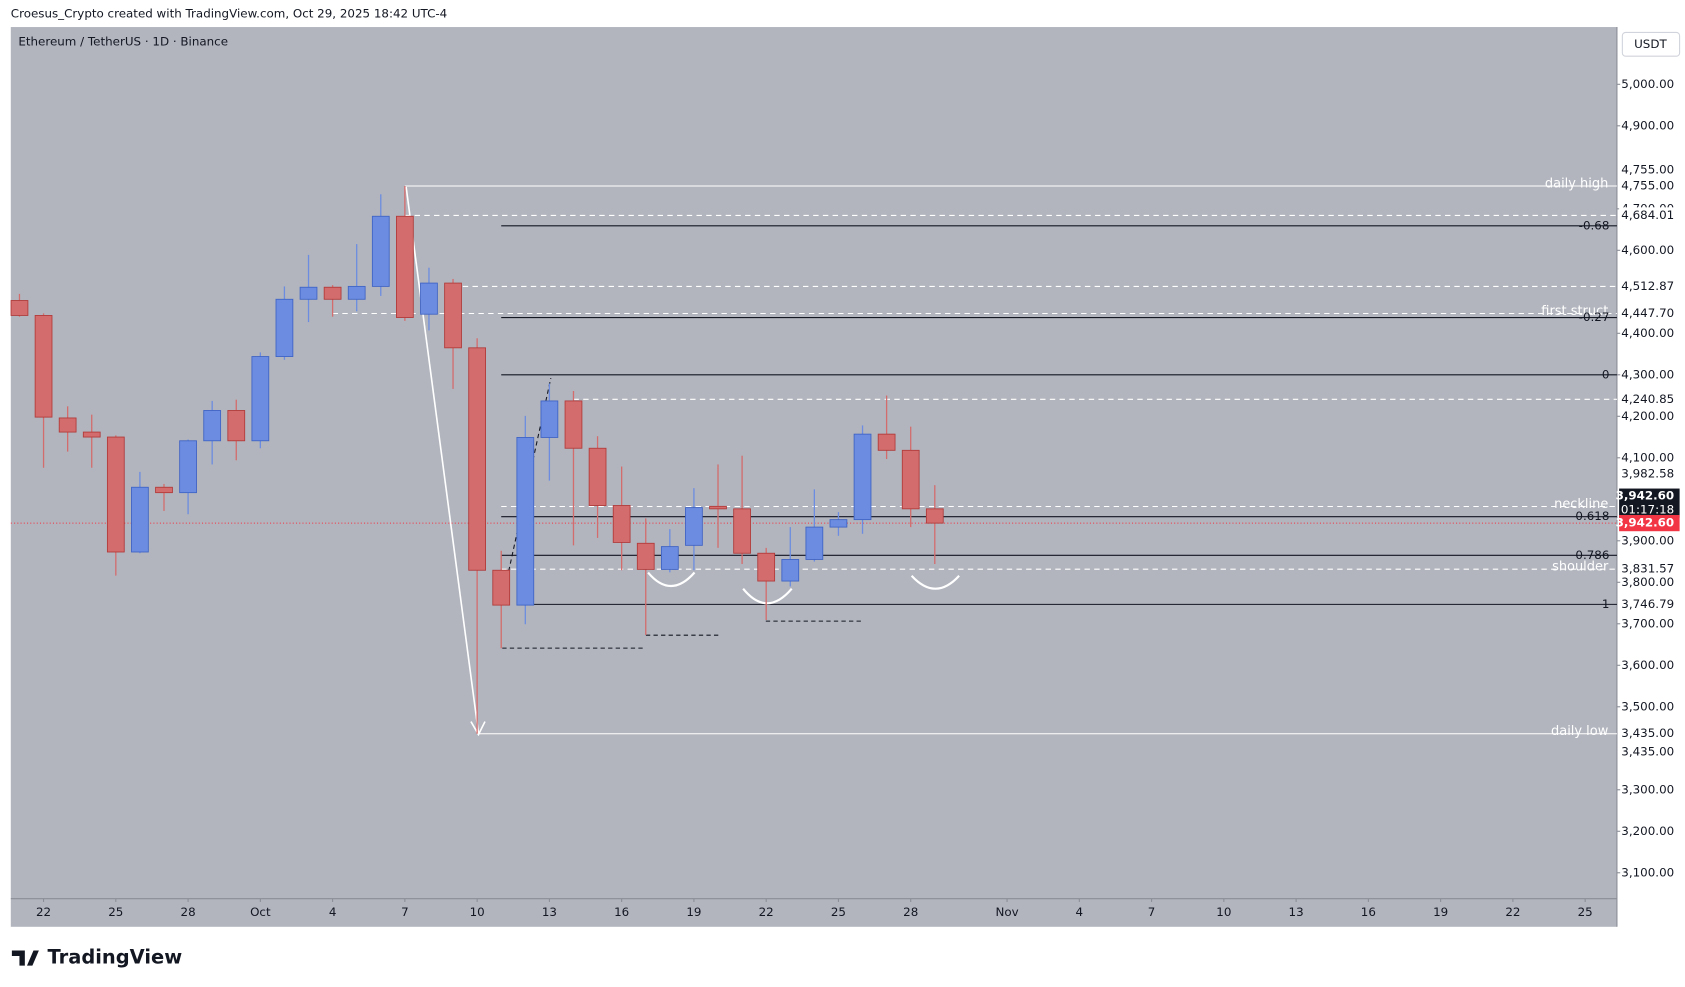 The image size is (1685, 987). I want to click on y-tick-label: 4,200.00, so click(1647, 416).